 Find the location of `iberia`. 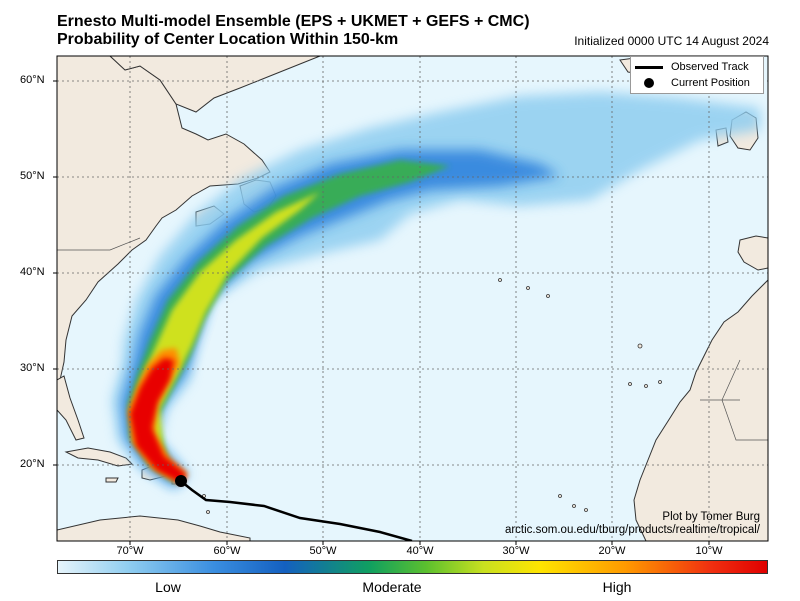

iberia is located at coordinates (752, 253).